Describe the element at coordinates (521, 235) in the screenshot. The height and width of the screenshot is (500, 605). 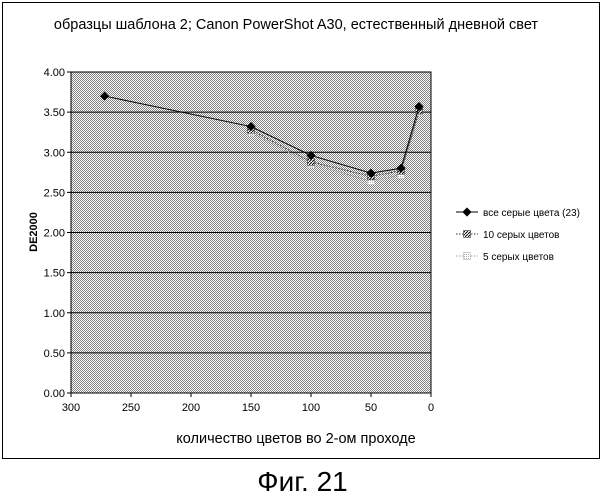
I see `legend-label: 10 серых цветов` at that location.